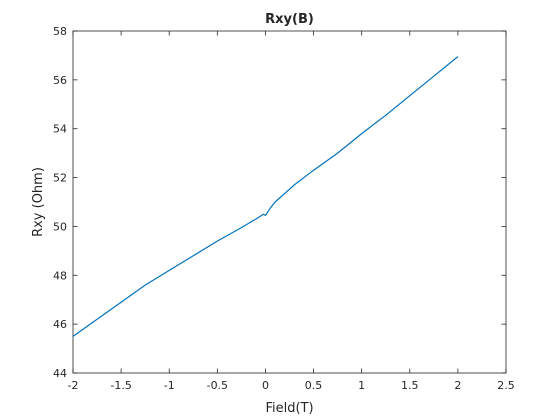 The image size is (560, 420). Describe the element at coordinates (38, 202) in the screenshot. I see `y-axis-label: Rxy (Ohm)` at that location.